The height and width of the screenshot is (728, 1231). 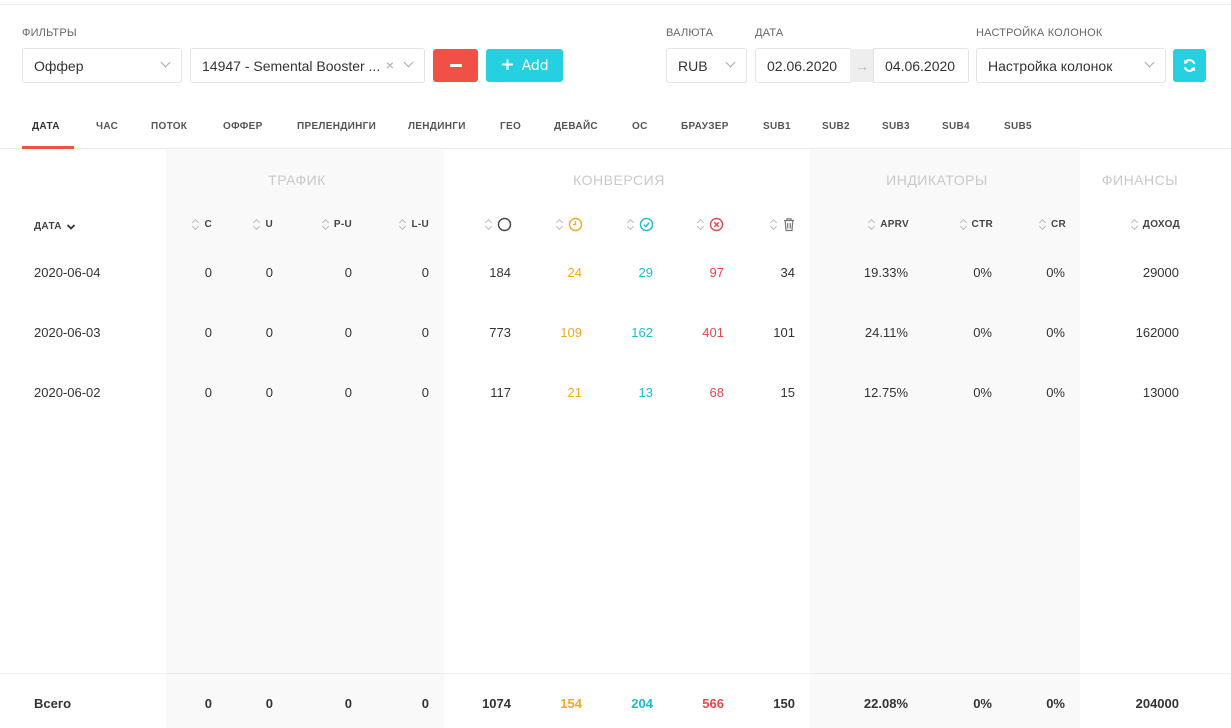 I want to click on col-income-header: ДОХОД, so click(x=1145, y=224).